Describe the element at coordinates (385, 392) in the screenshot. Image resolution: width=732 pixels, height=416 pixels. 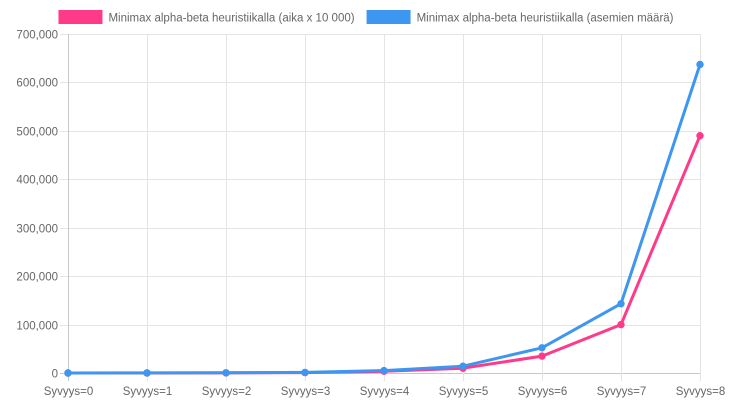
I see `x-tick-label: Syvyys=4` at that location.